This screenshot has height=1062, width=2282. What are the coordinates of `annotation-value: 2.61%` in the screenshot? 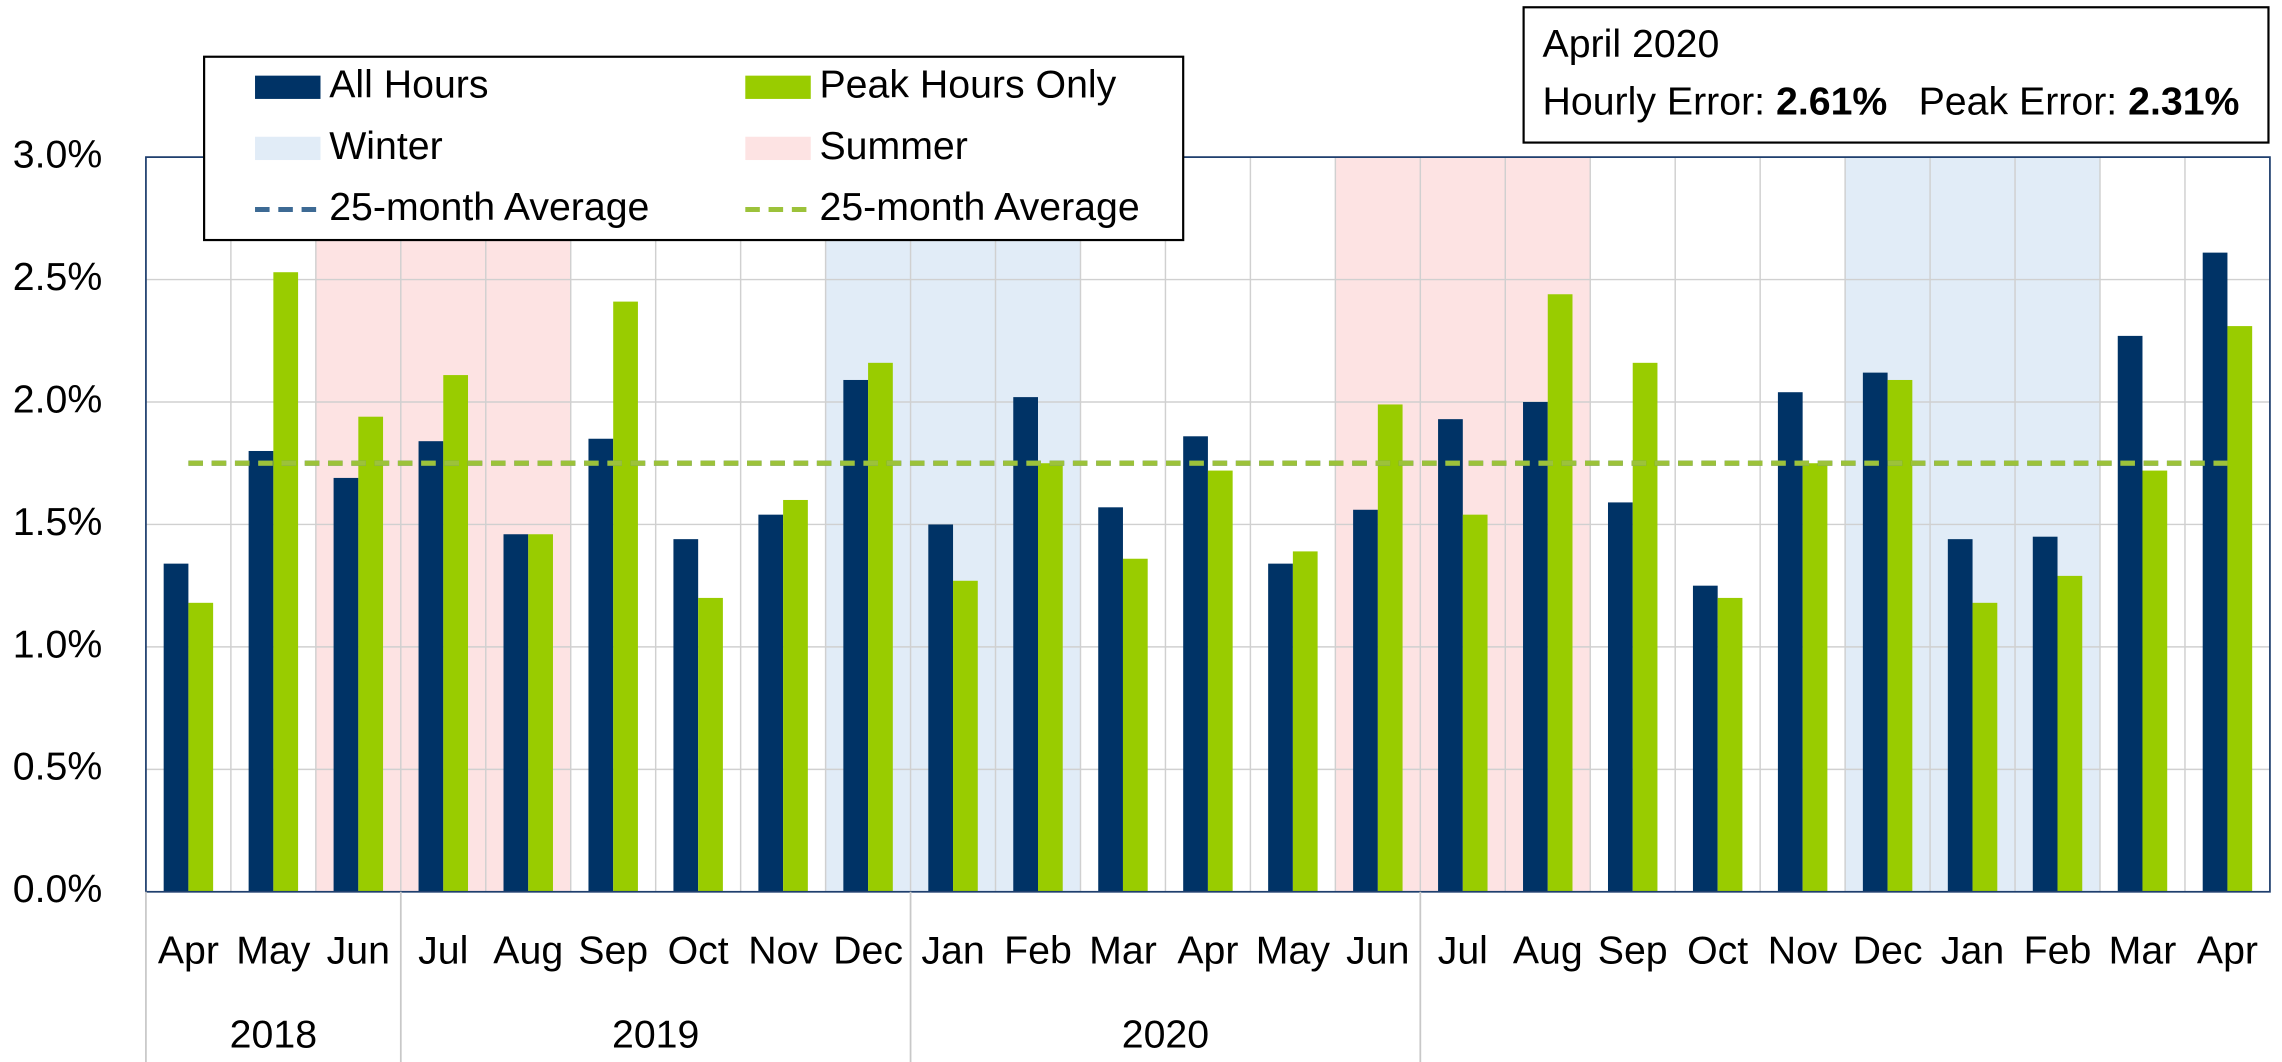 It's located at (1831, 102).